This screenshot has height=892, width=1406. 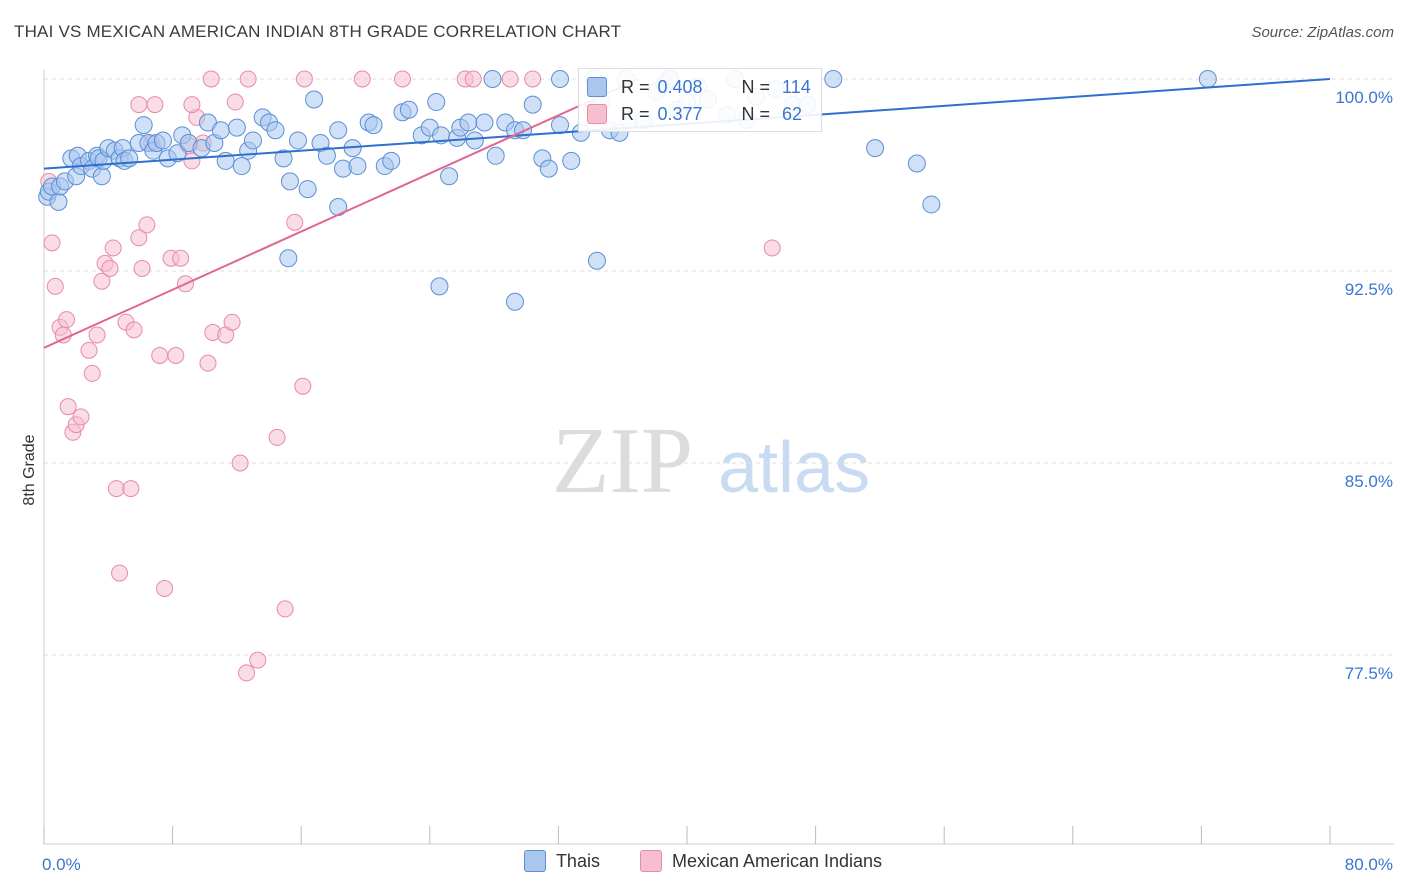 I want to click on legend-label-thais: Thais, so click(x=577, y=860).